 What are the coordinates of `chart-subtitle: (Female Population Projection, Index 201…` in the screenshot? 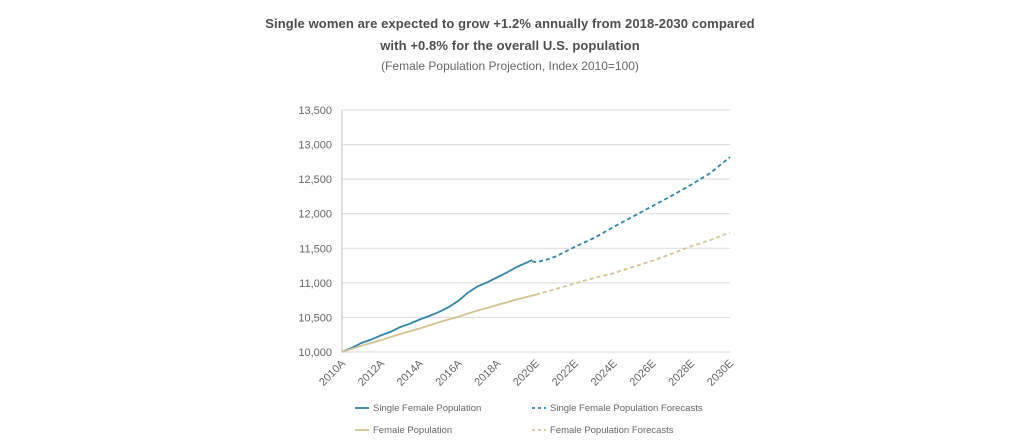 It's located at (510, 66).